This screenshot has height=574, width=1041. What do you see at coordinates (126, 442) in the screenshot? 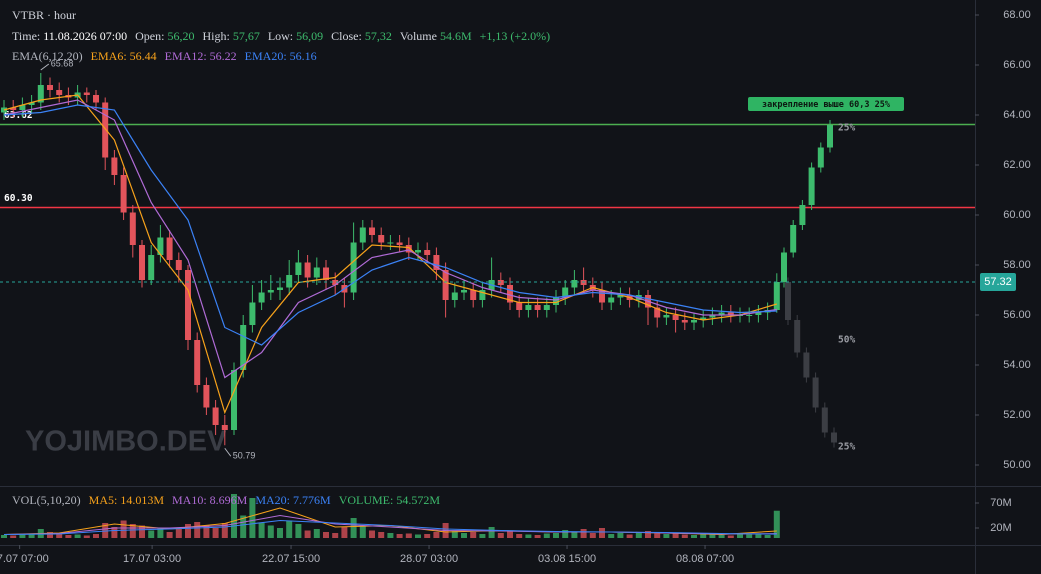
I see `watermark: YOJIMBO.DEV` at bounding box center [126, 442].